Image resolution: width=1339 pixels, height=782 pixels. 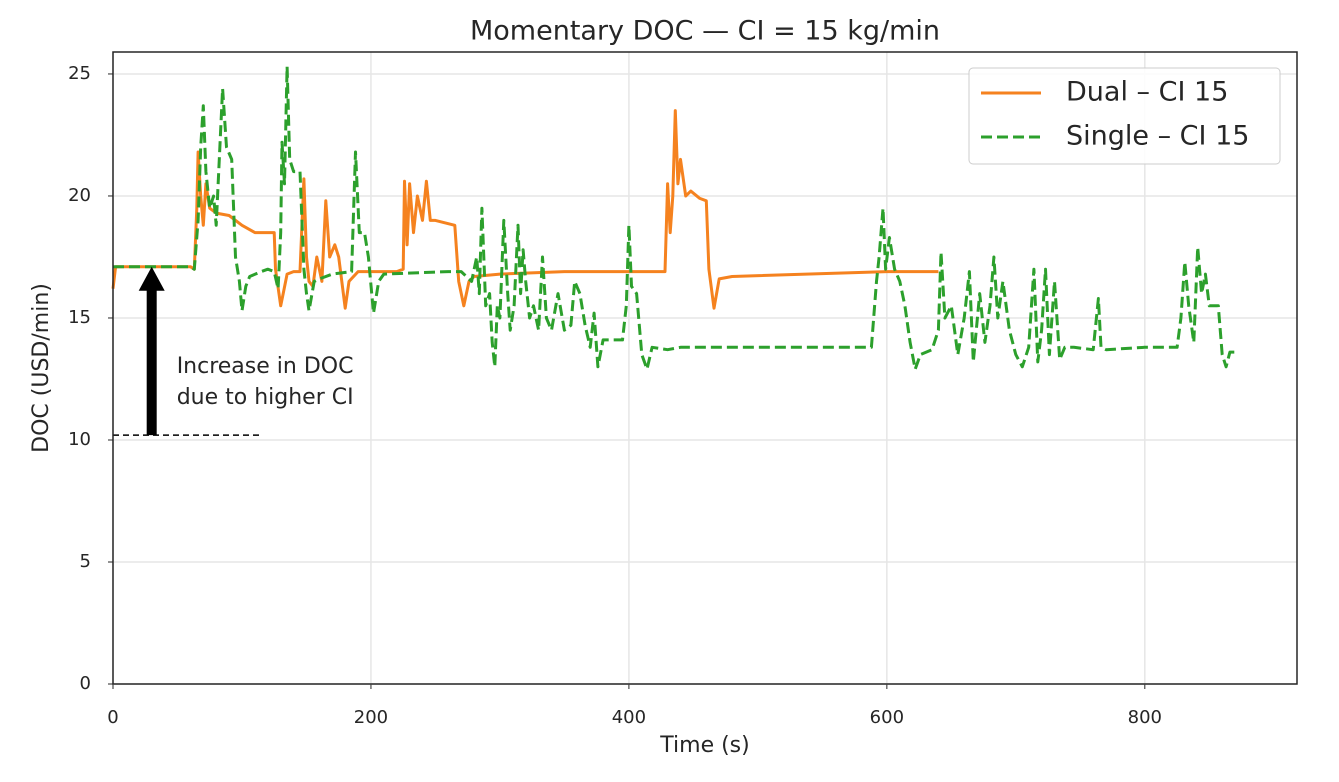 I want to click on x-tick-label: 400, so click(x=629, y=717).